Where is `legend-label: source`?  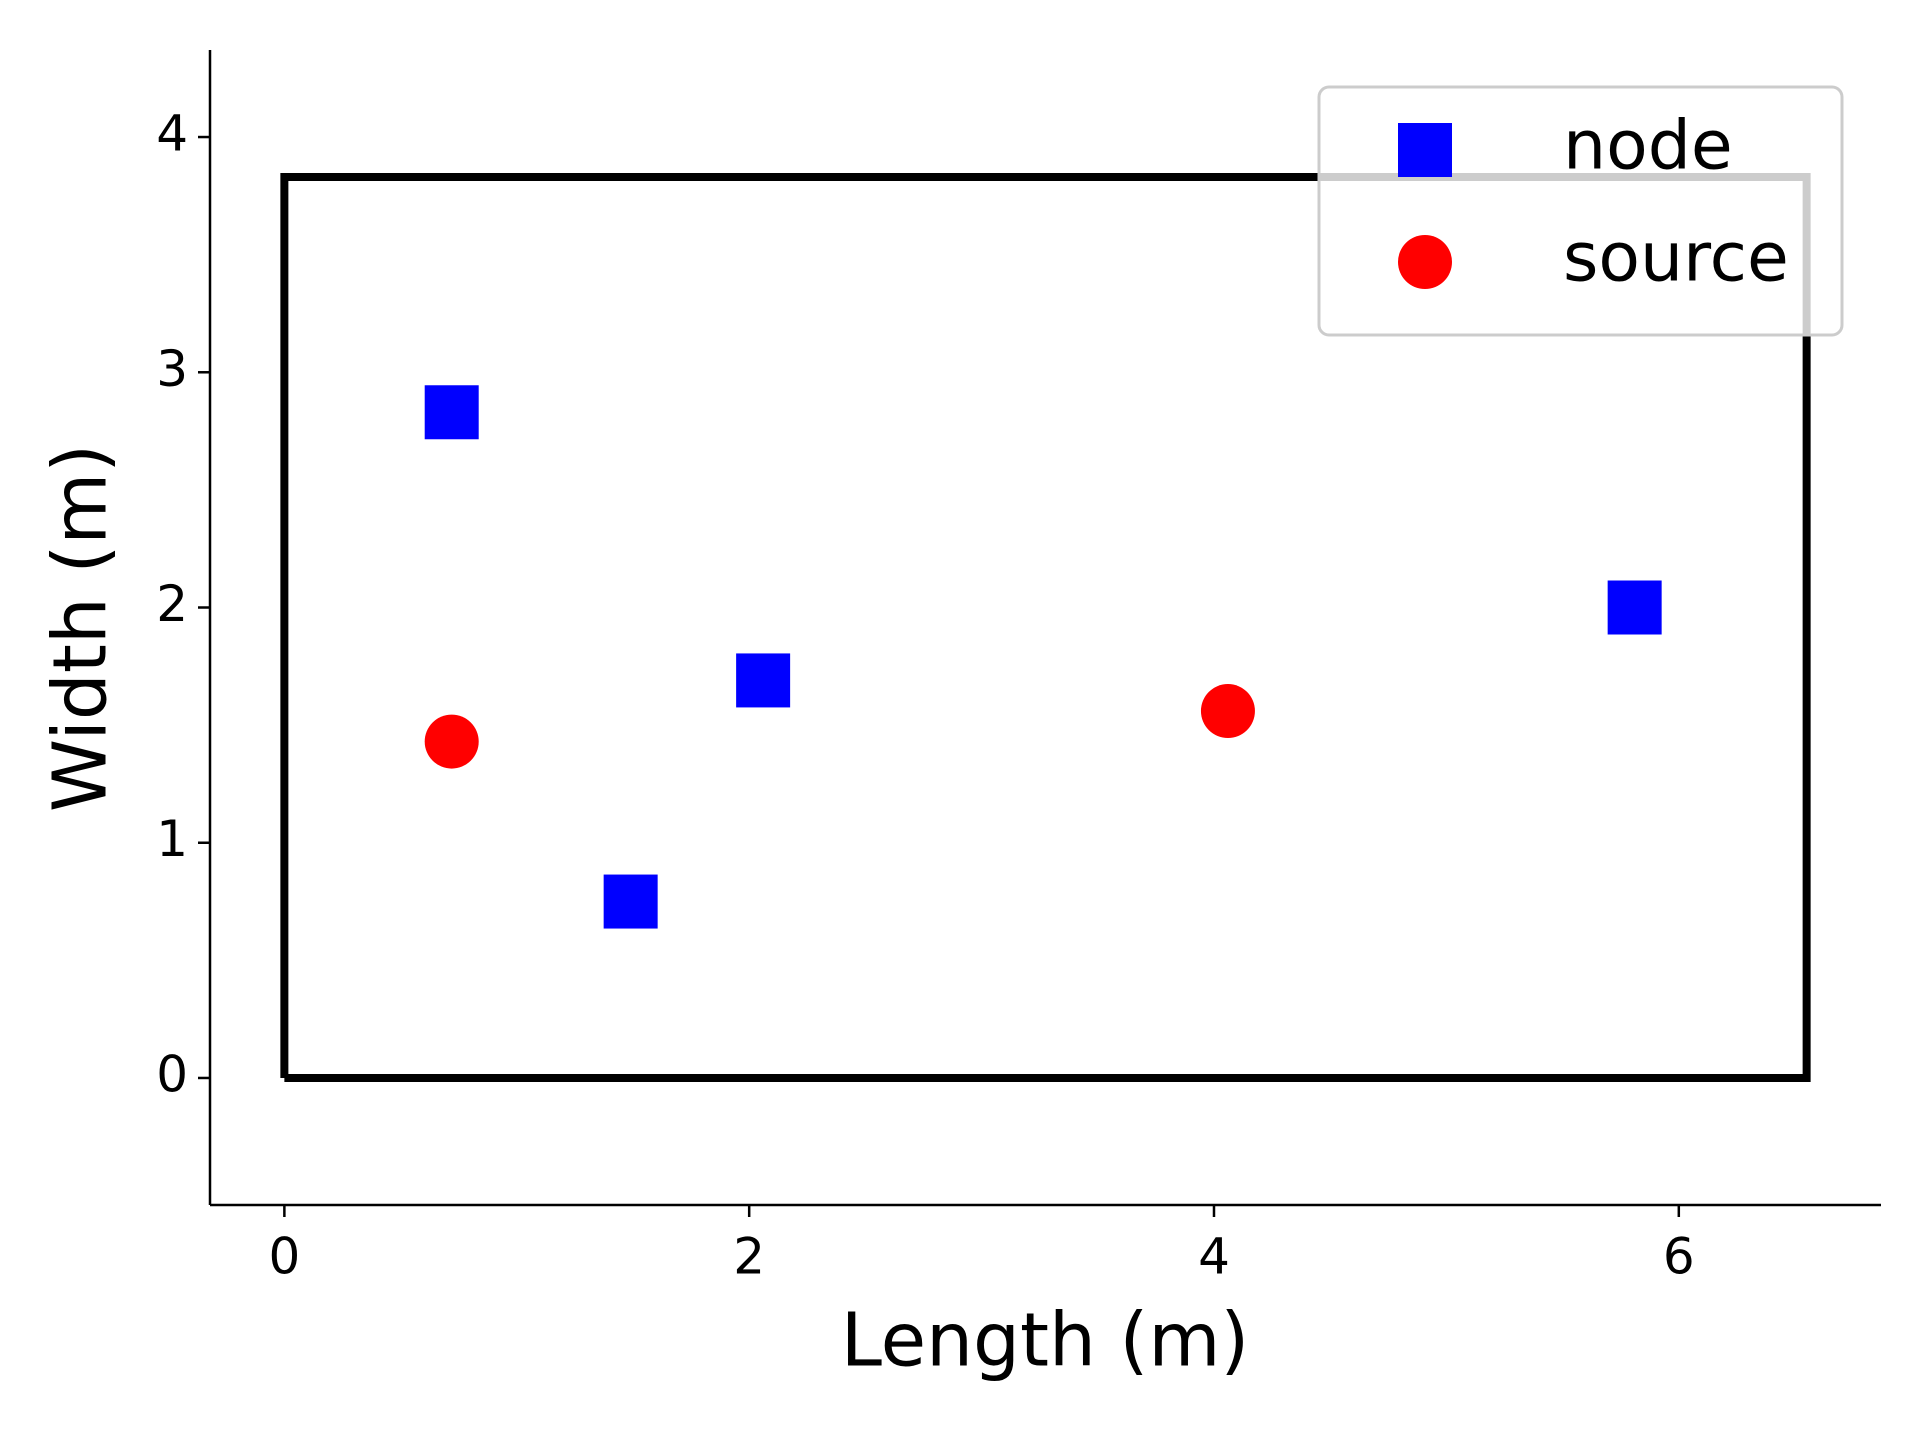 legend-label: source is located at coordinates (1676, 258).